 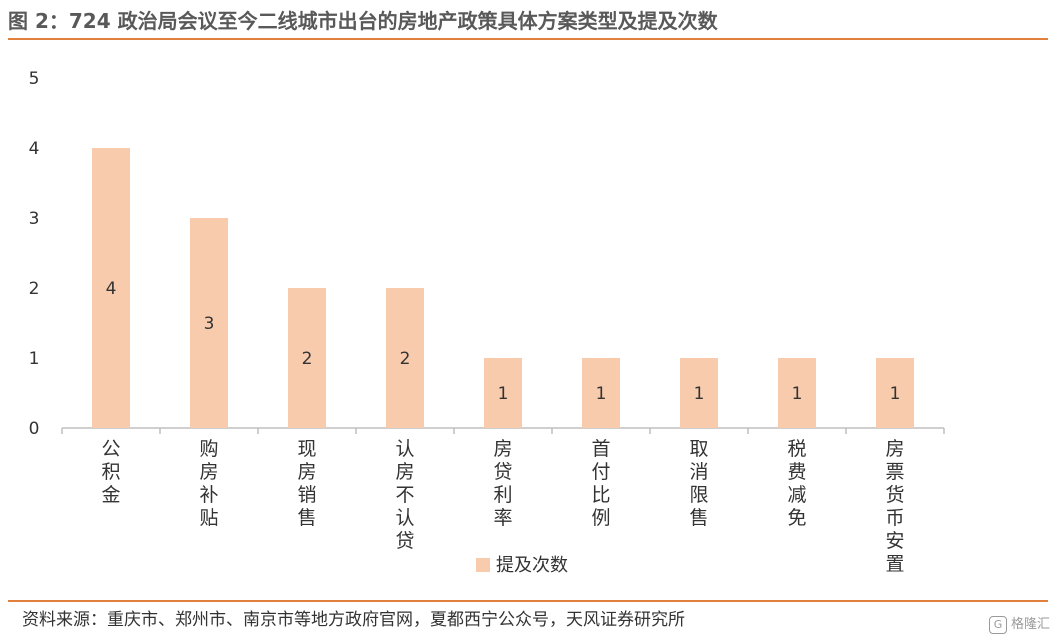 I want to click on category-label-1: 购房补贴, so click(x=208, y=483).